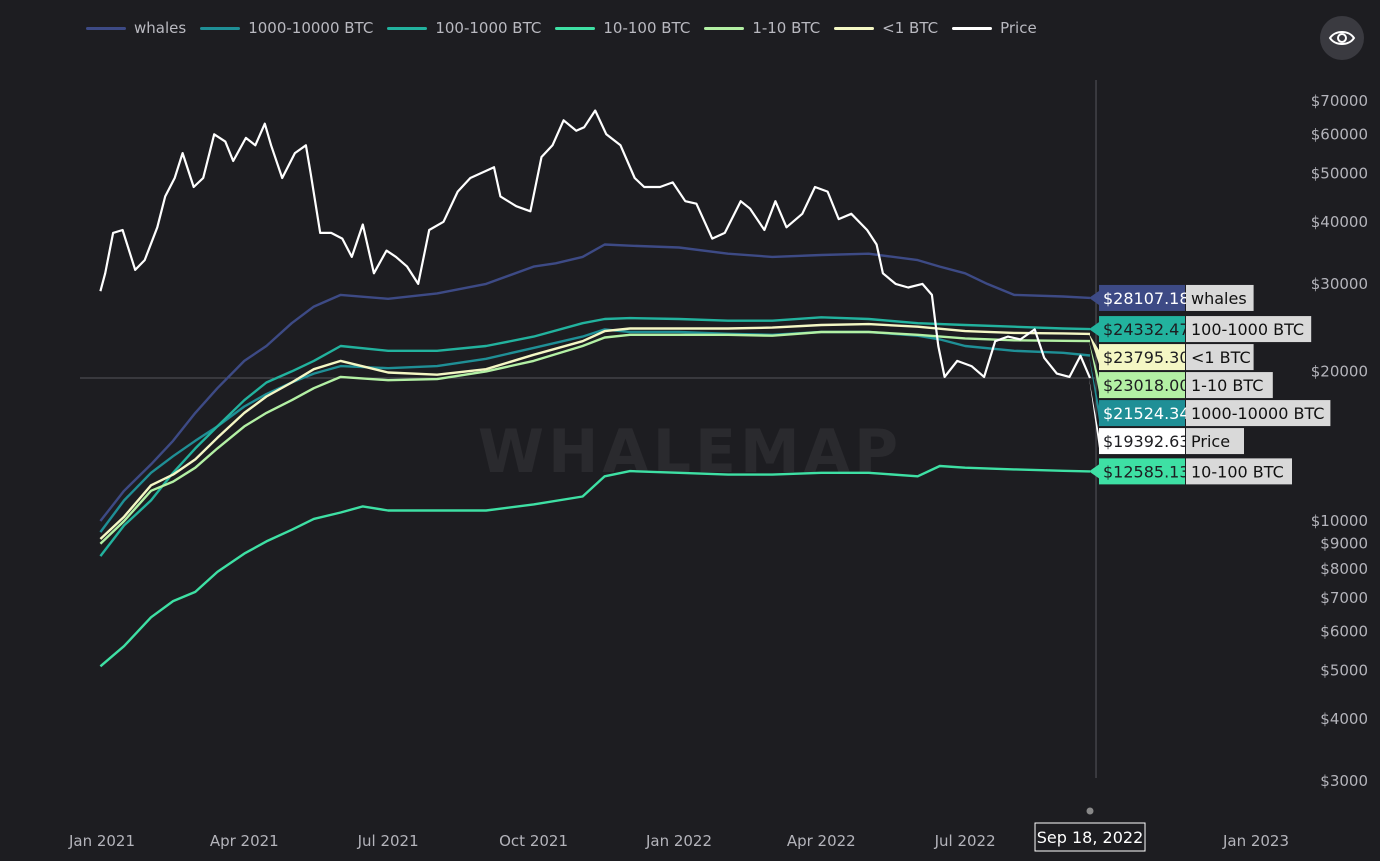  I want to click on y-tick-label: $20000, so click(1339, 371).